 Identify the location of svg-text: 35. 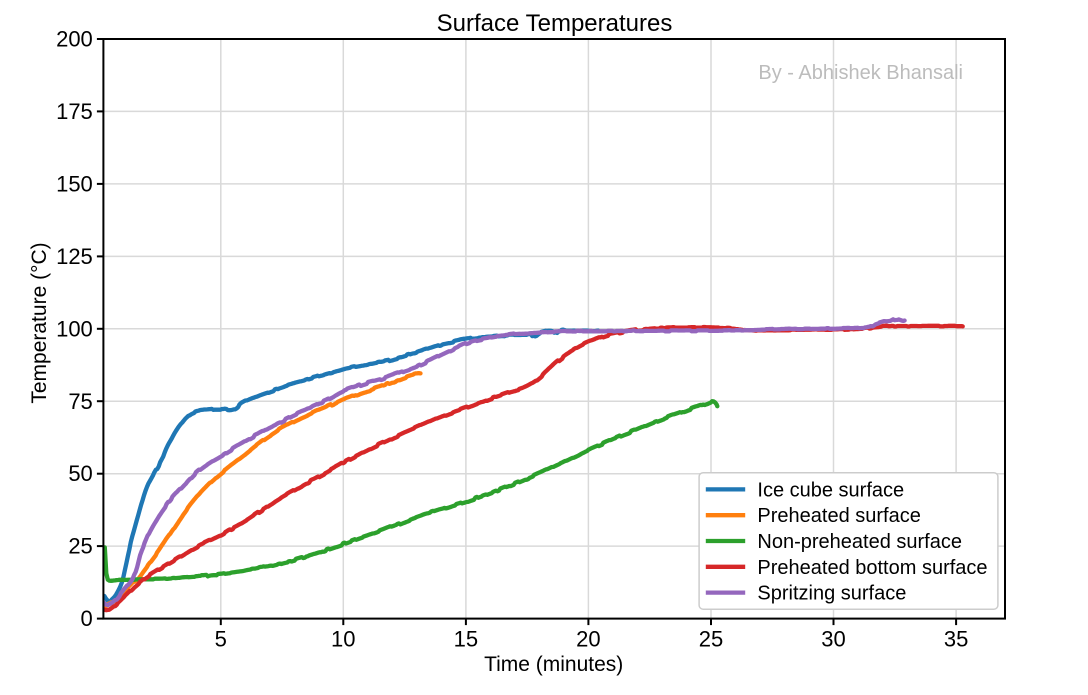
(956, 639).